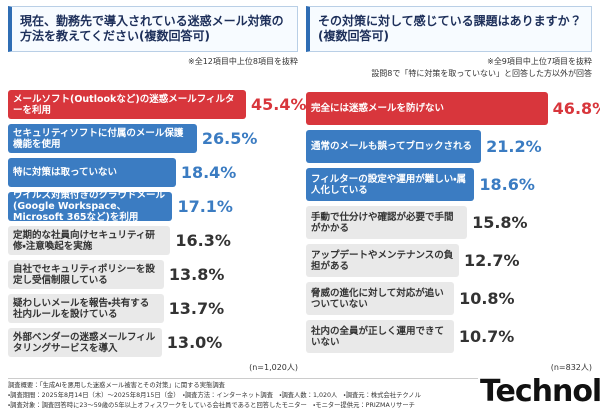 This screenshot has height=416, width=600. I want to click on value-label: 46.8%, so click(576, 108).